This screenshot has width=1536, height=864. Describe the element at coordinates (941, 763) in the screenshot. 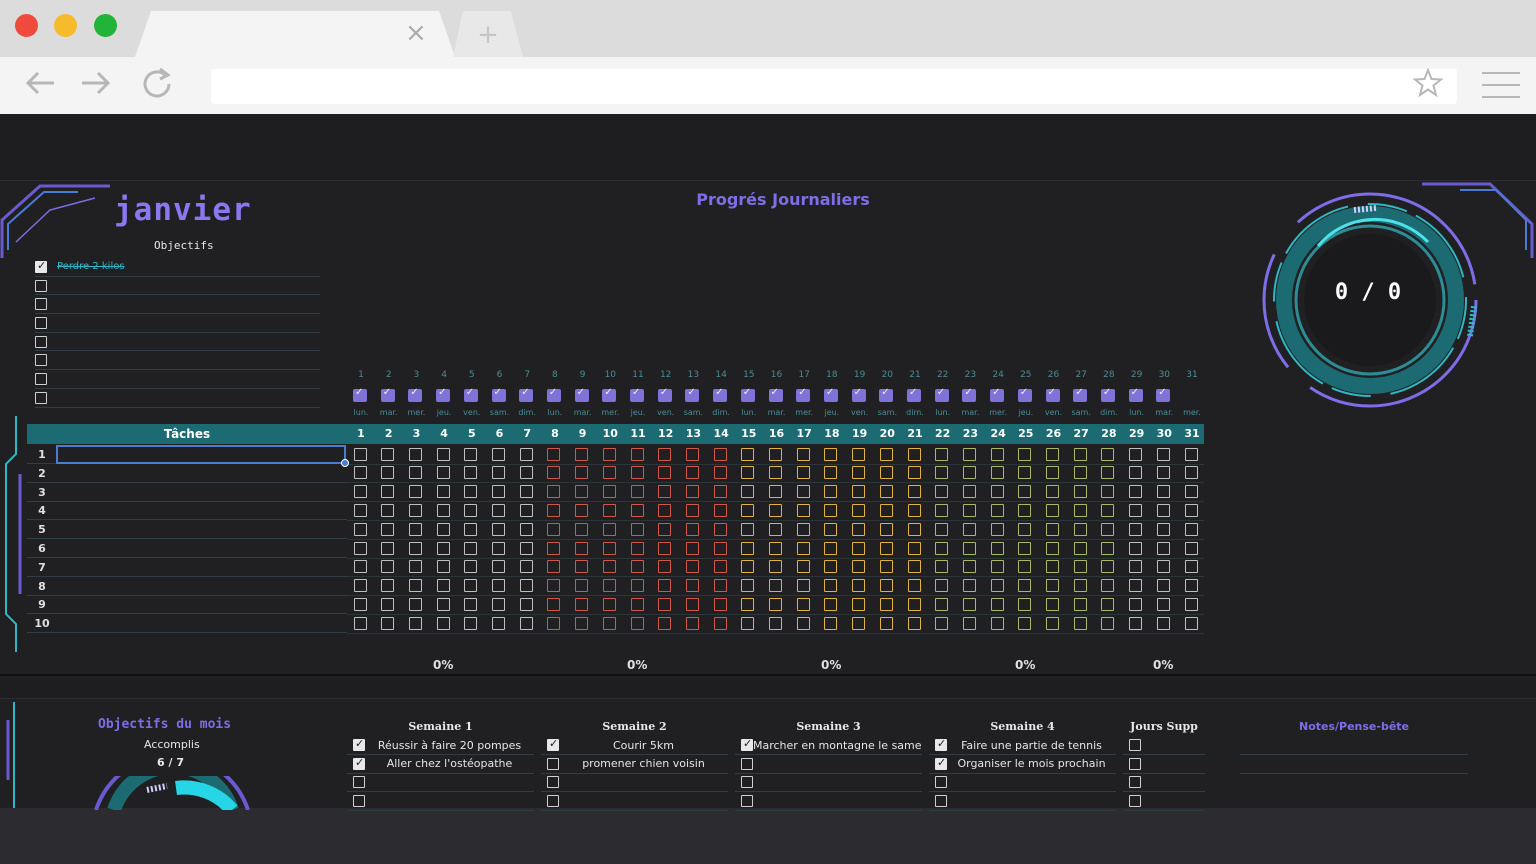

I see `week-goal-checkbox` at that location.